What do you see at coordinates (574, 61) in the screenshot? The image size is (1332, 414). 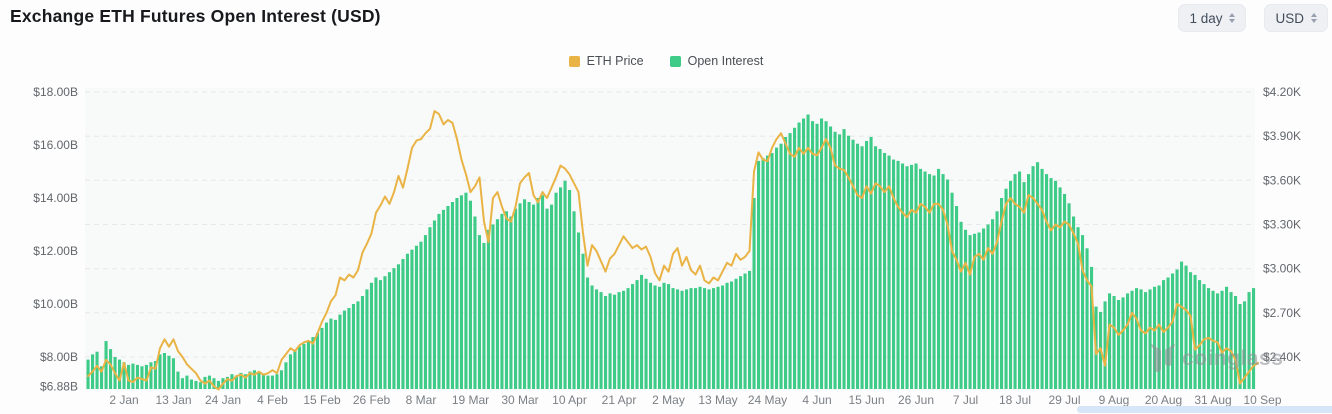 I see `eth-price-swatch-icon` at bounding box center [574, 61].